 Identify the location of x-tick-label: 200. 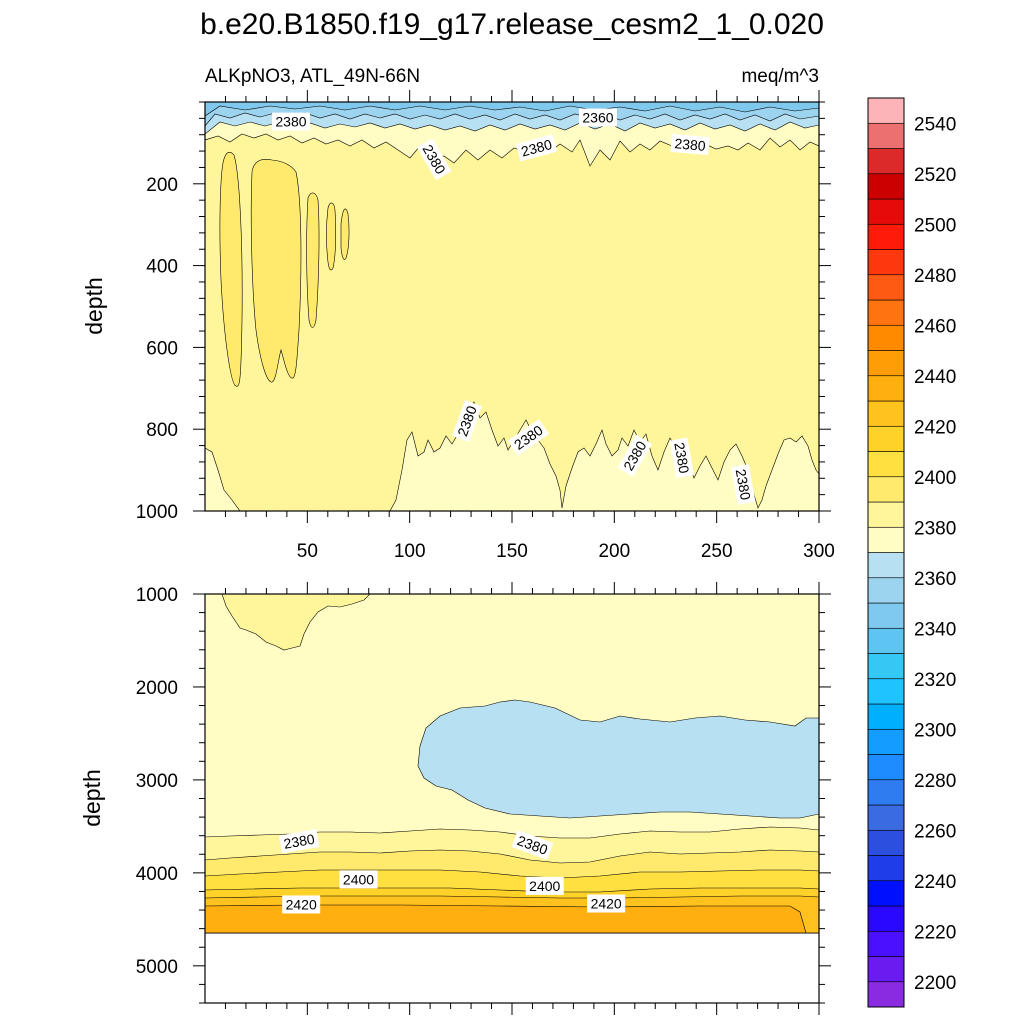
(614, 551).